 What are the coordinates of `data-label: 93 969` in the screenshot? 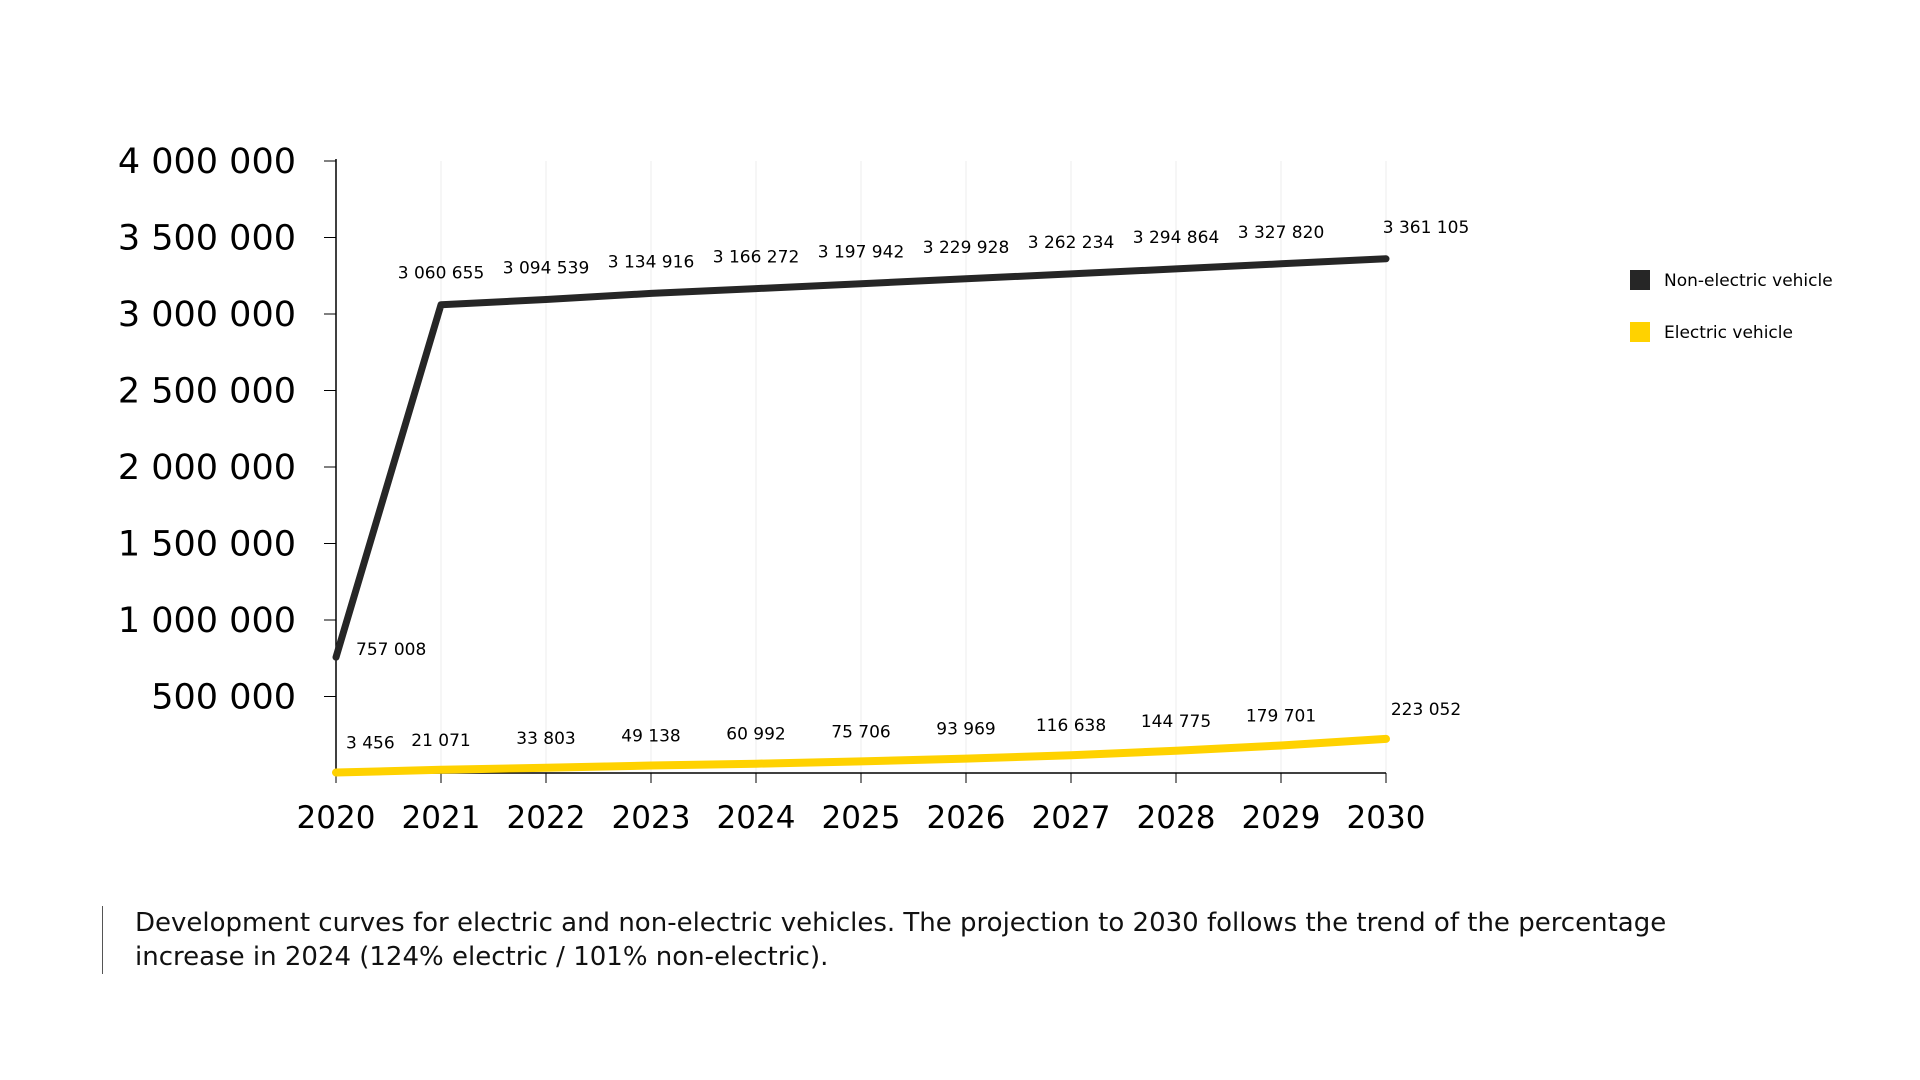 It's located at (965, 730).